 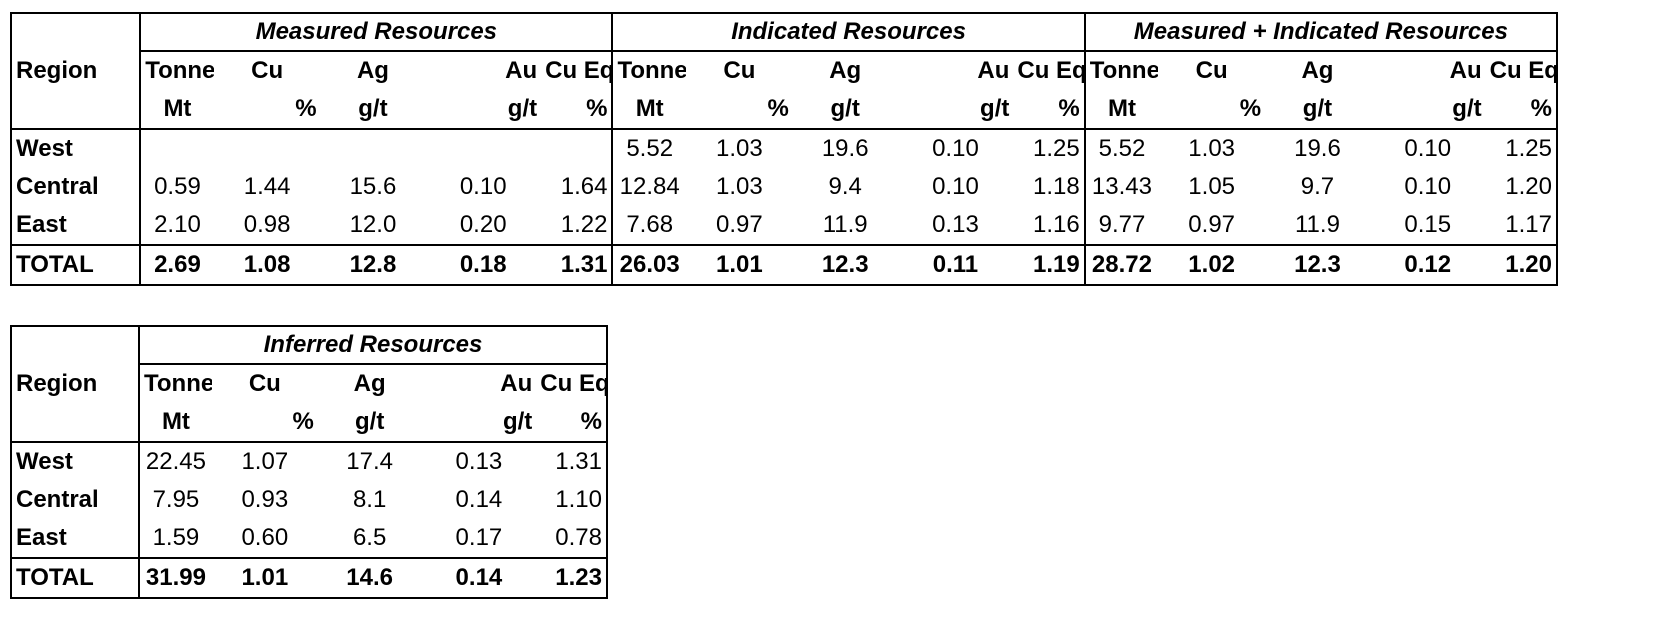 I want to click on total-row: TOTAL 31.99 1.01 14.6 0.14 1.23, so click(x=309, y=577).